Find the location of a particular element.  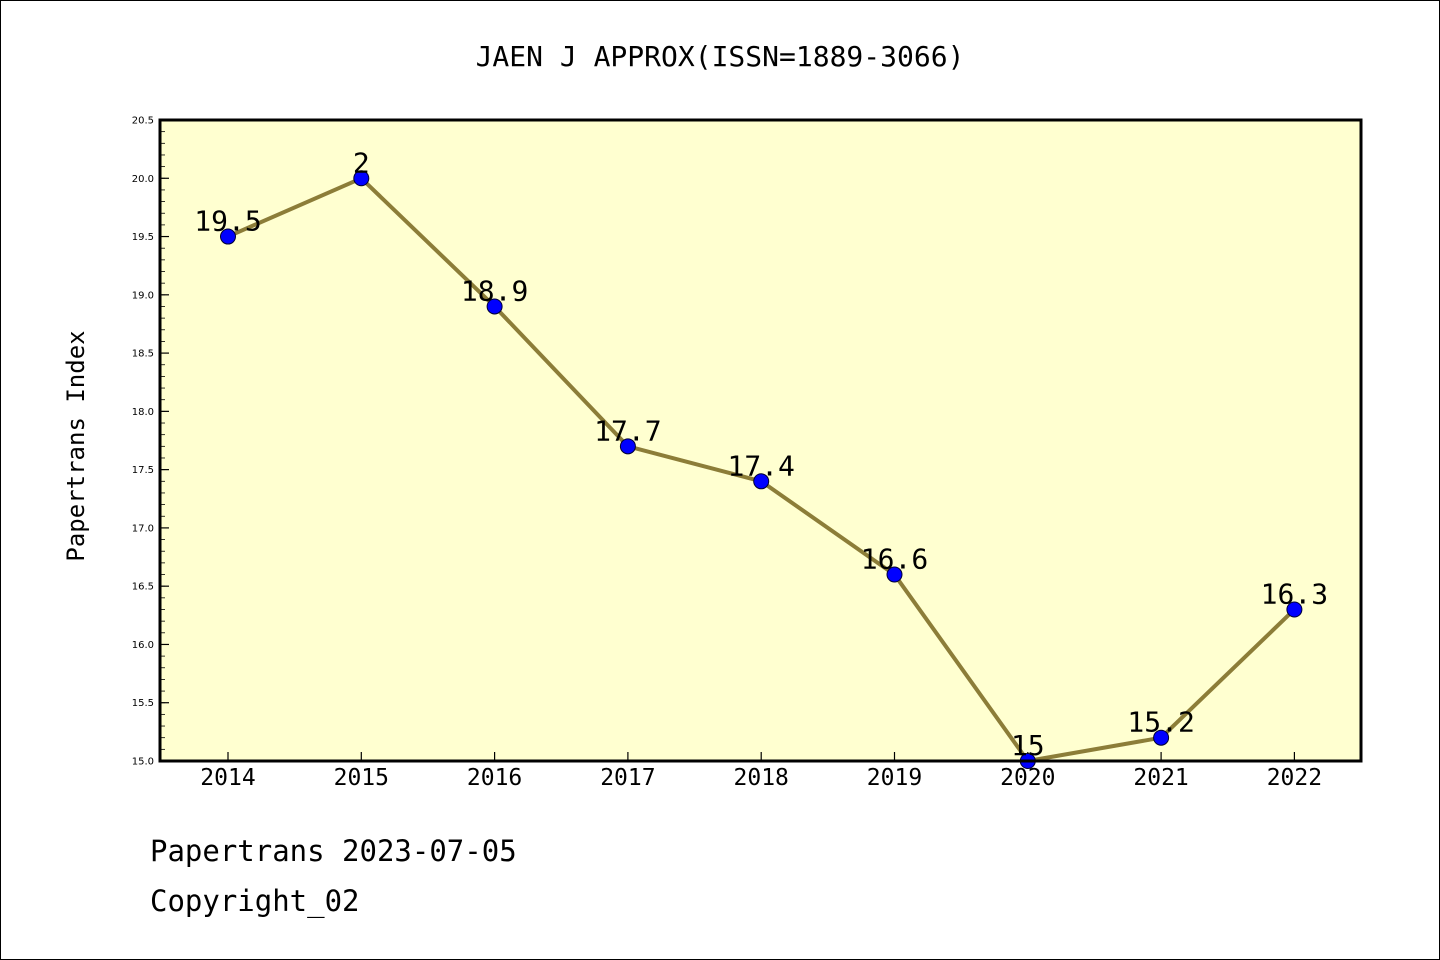

y-tick-label: 17.5 is located at coordinates (143, 470).